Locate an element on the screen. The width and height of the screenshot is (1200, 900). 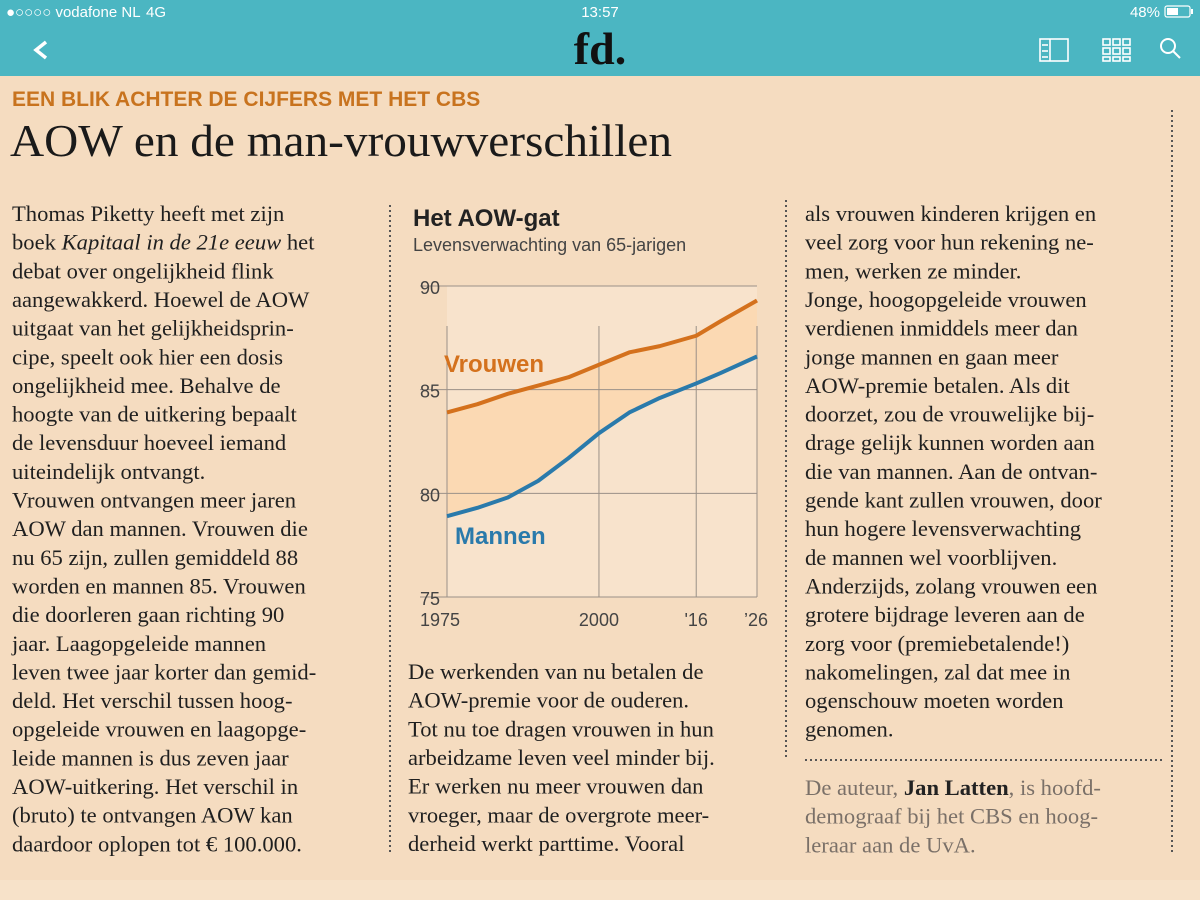
text-line: deld. Het verschil tussen hoog- is located at coordinates (152, 700).